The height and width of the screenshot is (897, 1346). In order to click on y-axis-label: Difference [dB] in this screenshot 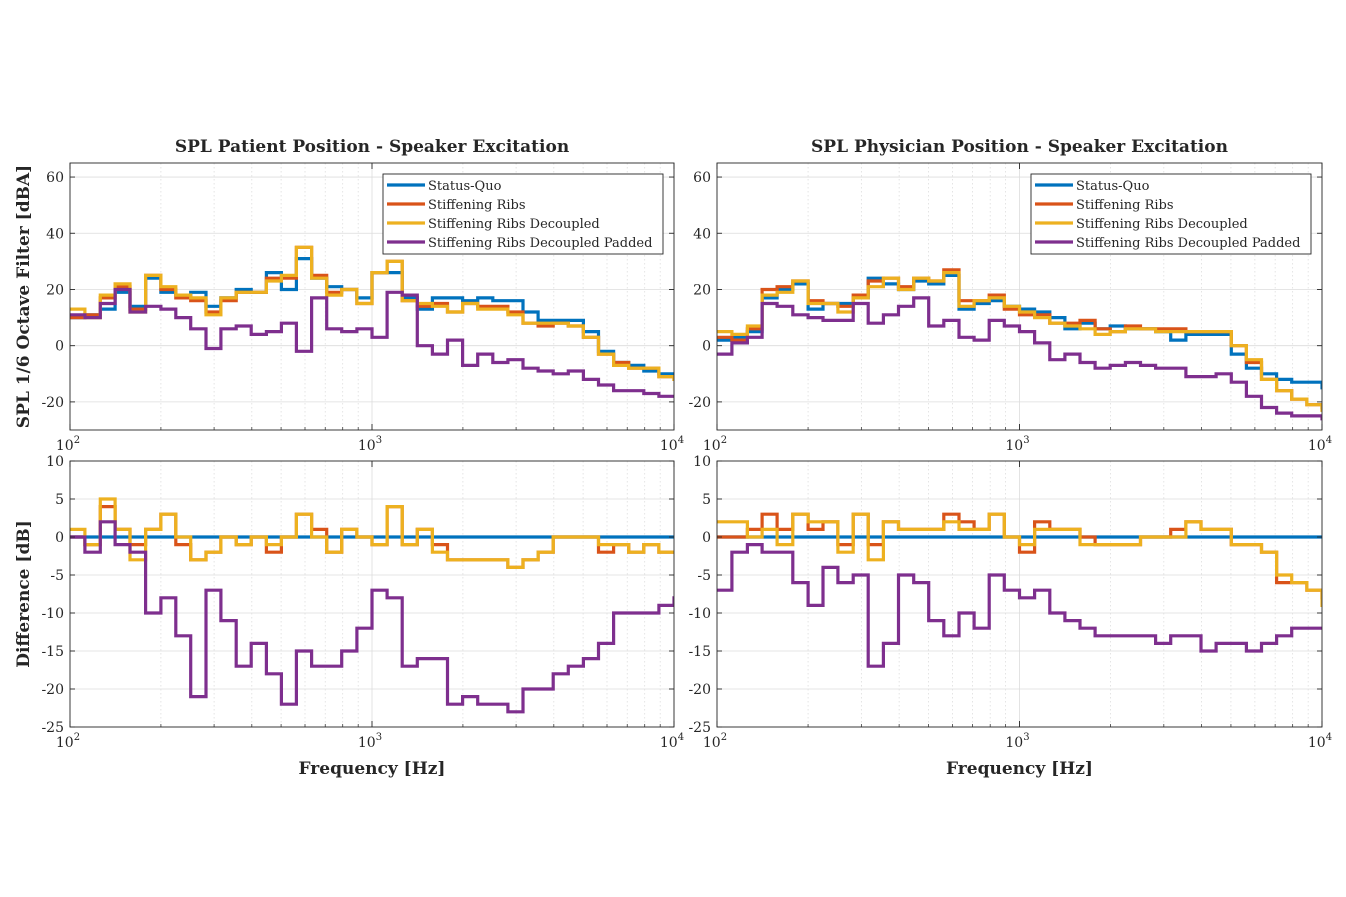, I will do `click(24, 594)`.